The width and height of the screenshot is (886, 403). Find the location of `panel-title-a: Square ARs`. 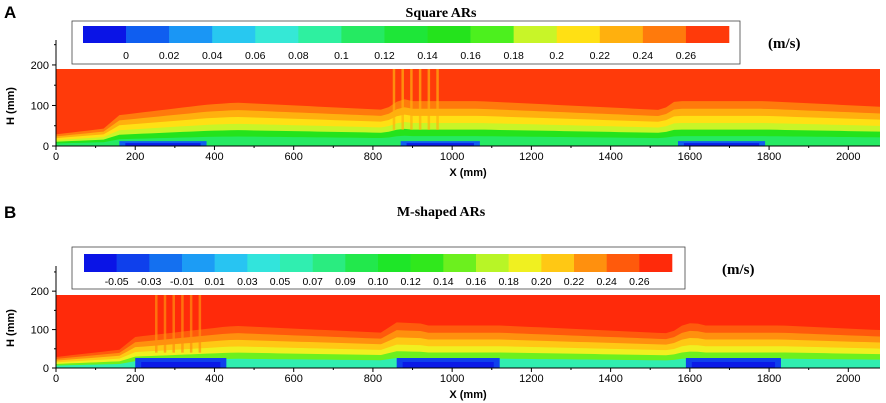

panel-title-a: Square ARs is located at coordinates (441, 13).